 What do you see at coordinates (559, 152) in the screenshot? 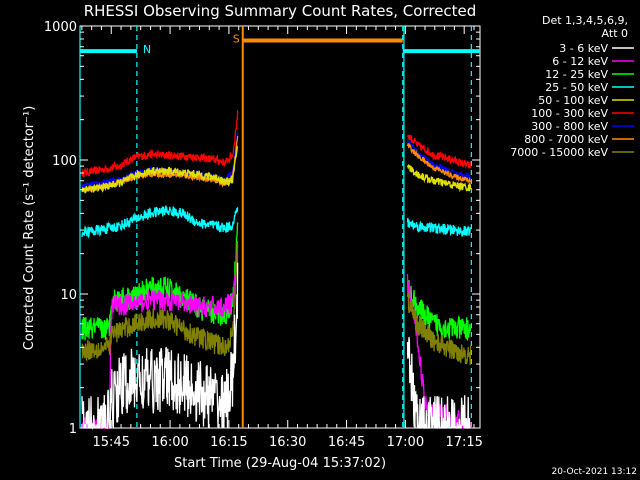
I see `legend-label: 7000 - 15000 keV` at bounding box center [559, 152].